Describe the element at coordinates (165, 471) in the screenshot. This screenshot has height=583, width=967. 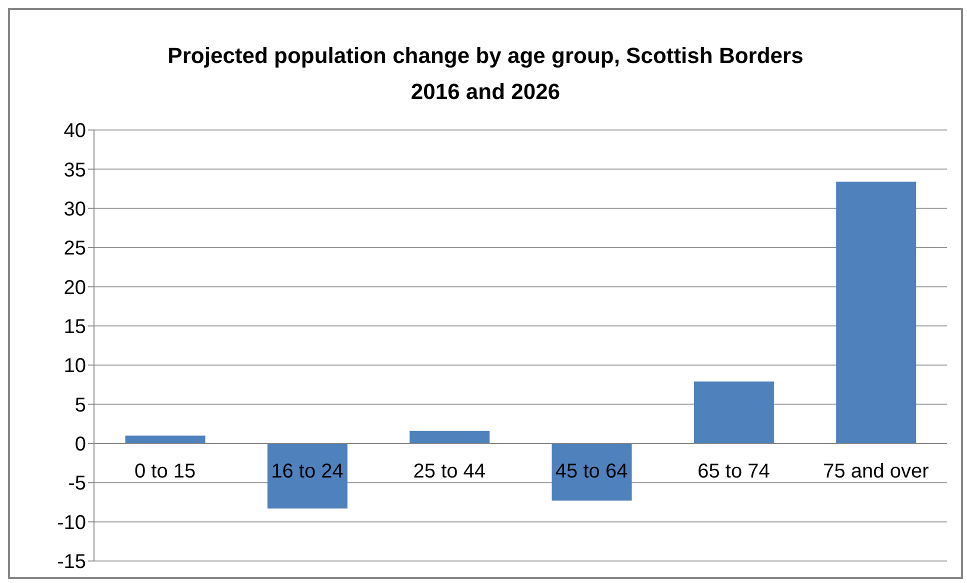
I see `x-tick-label: 0 to 15` at that location.